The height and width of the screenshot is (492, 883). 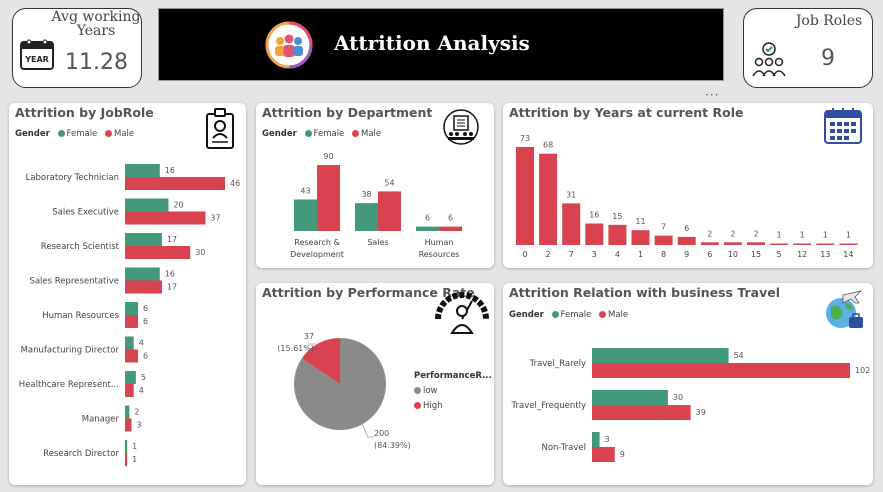 I want to click on data-label: 46, so click(x=235, y=183).